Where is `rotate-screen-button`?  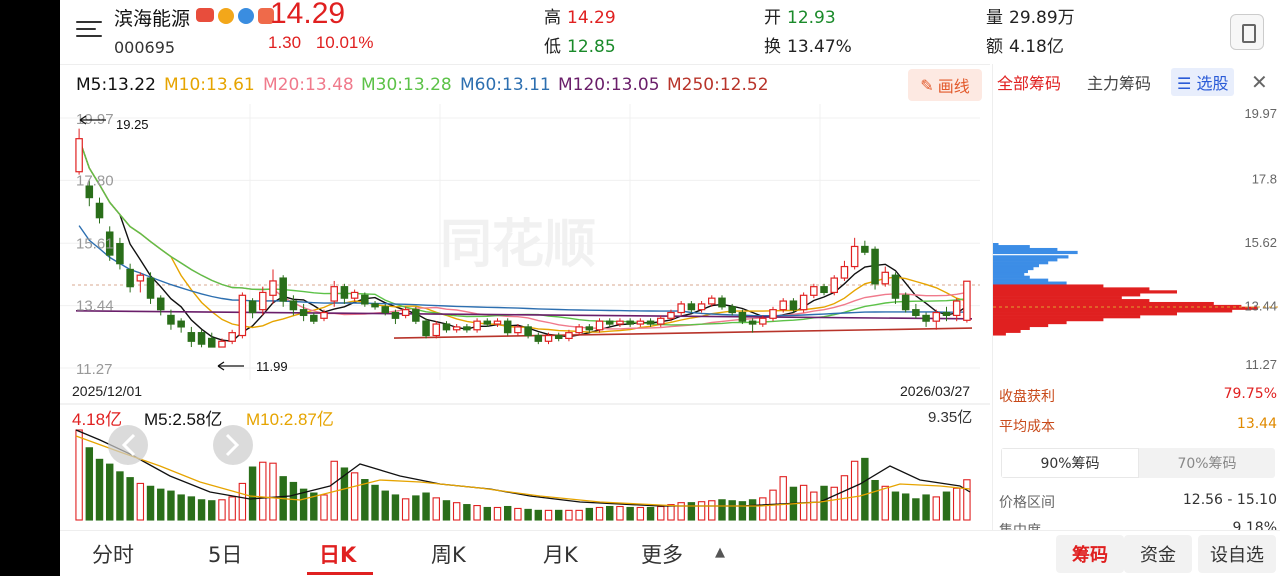
rotate-screen-button is located at coordinates (1247, 32).